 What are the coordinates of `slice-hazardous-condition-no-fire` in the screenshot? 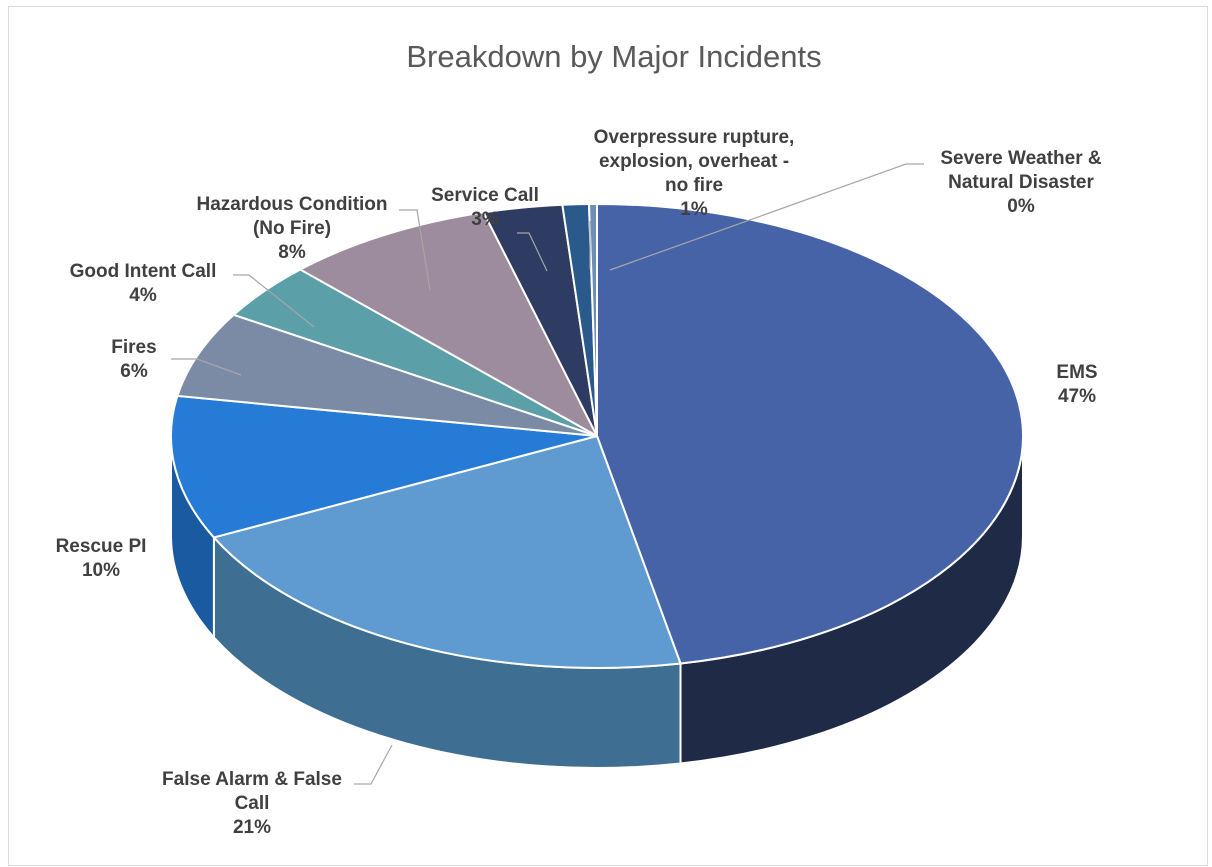 It's located at (448, 324).